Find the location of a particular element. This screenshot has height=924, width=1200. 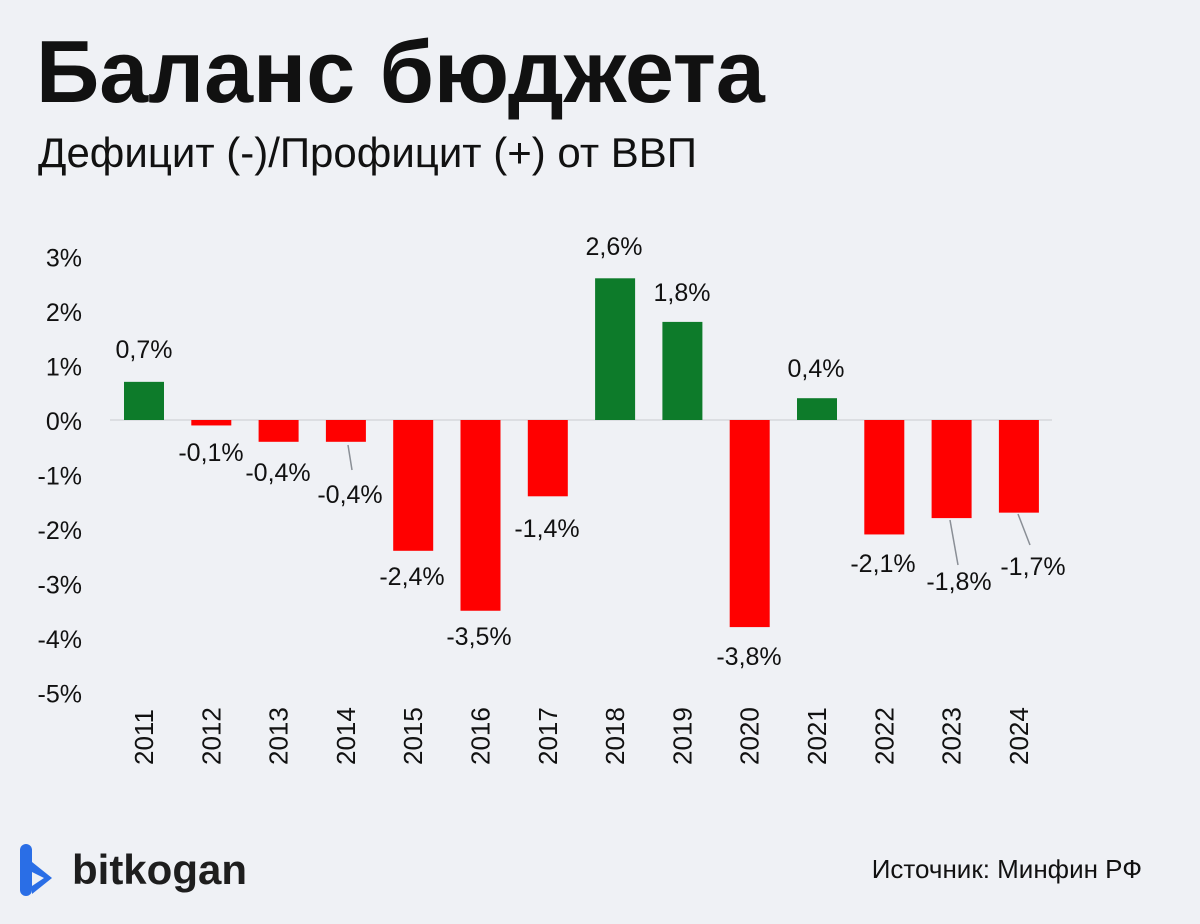

y-tick-label: 2% is located at coordinates (64, 313).